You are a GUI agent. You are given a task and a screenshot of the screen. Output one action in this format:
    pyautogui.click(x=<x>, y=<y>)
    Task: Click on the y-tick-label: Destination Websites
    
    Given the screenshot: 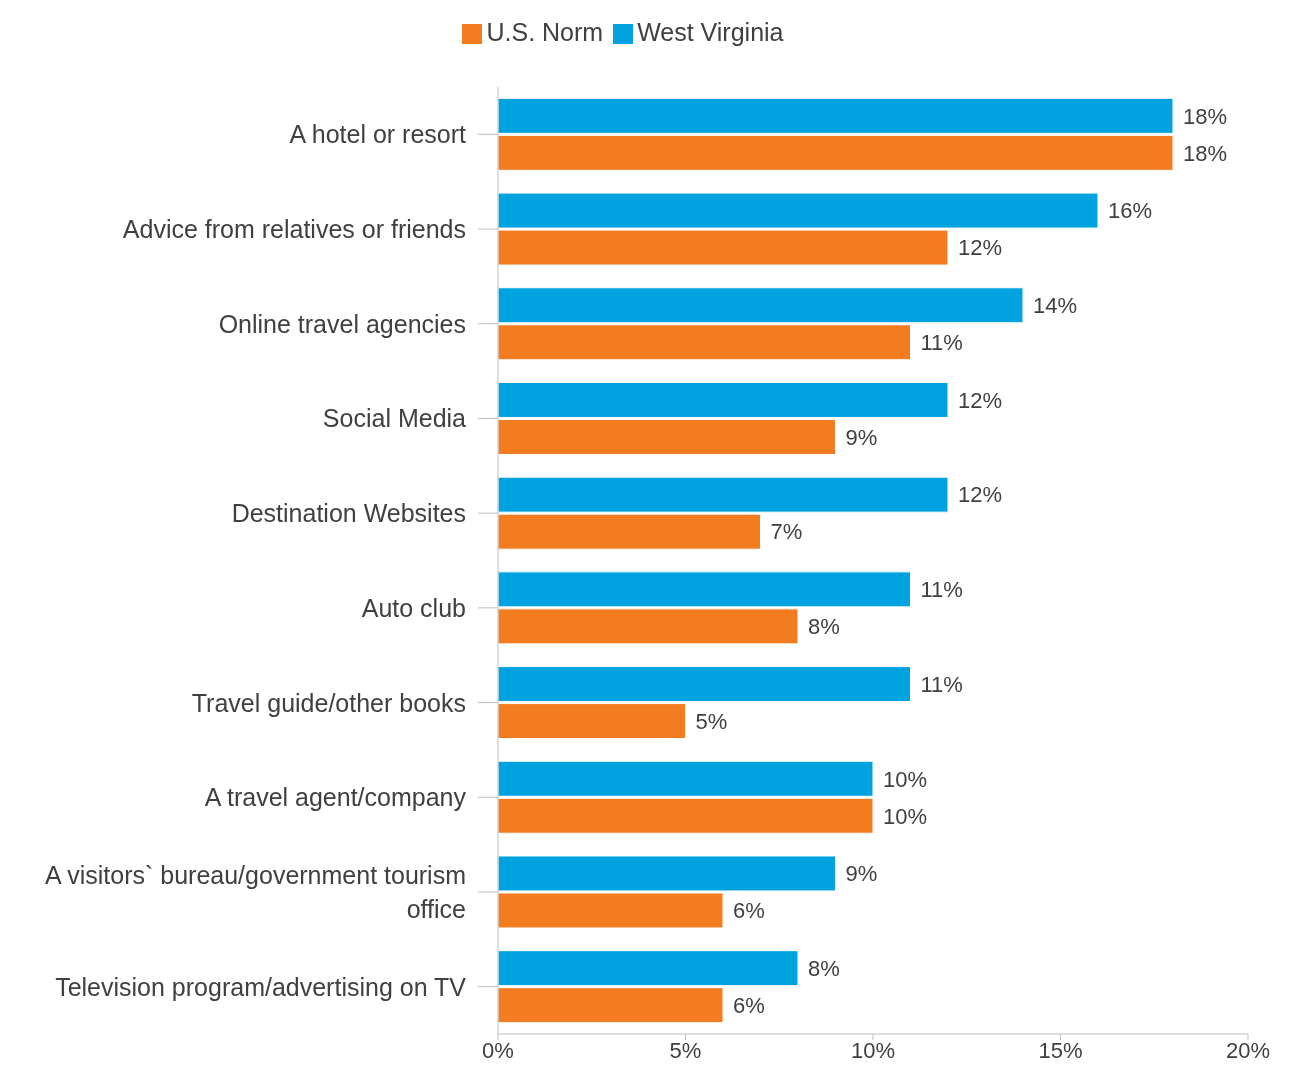 What is the action you would take?
    pyautogui.click(x=348, y=513)
    